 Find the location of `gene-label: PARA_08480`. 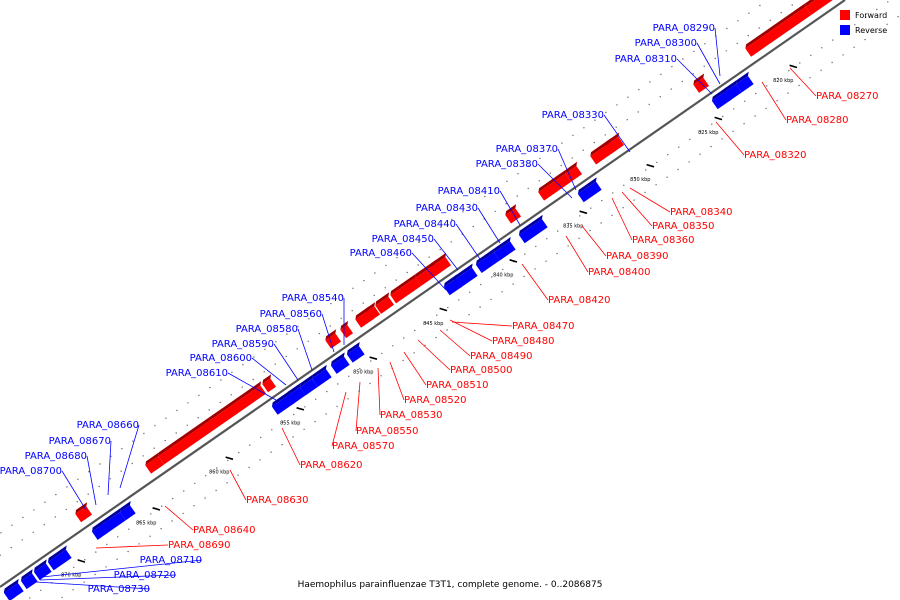

gene-label: PARA_08480 is located at coordinates (523, 341).